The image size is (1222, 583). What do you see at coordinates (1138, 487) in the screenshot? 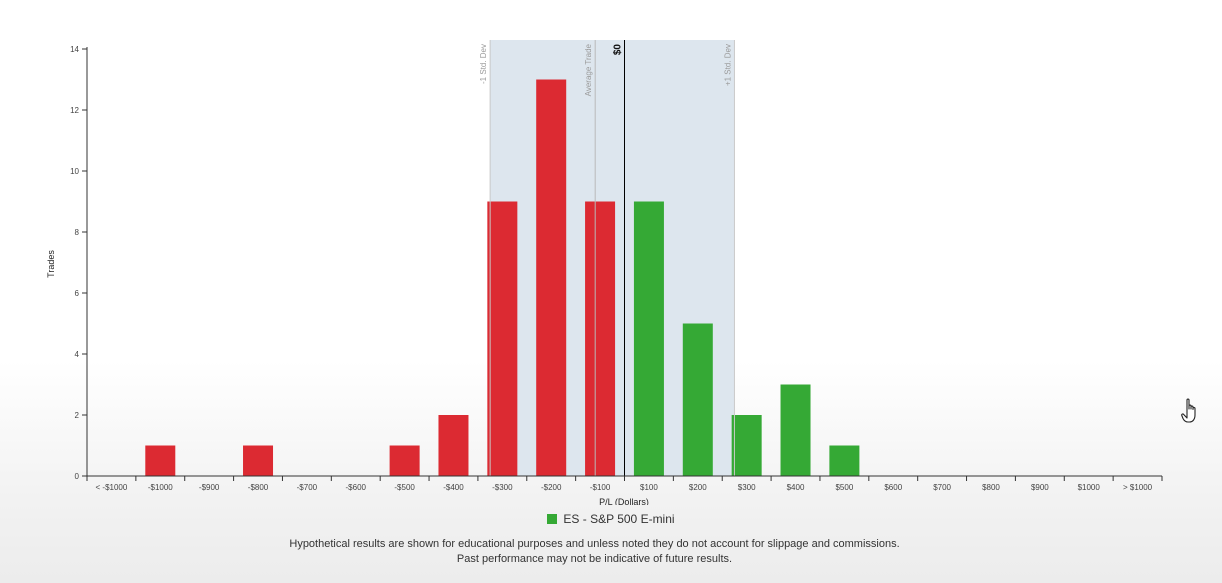
I see `x-tick-label: > $1000` at bounding box center [1138, 487].